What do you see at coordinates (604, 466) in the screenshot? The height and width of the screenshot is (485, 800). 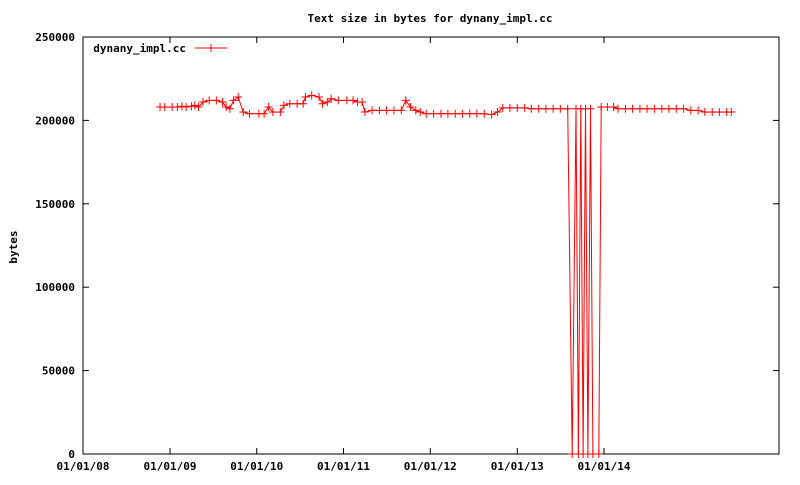 I see `x-tick-label: 01/01/14` at bounding box center [604, 466].